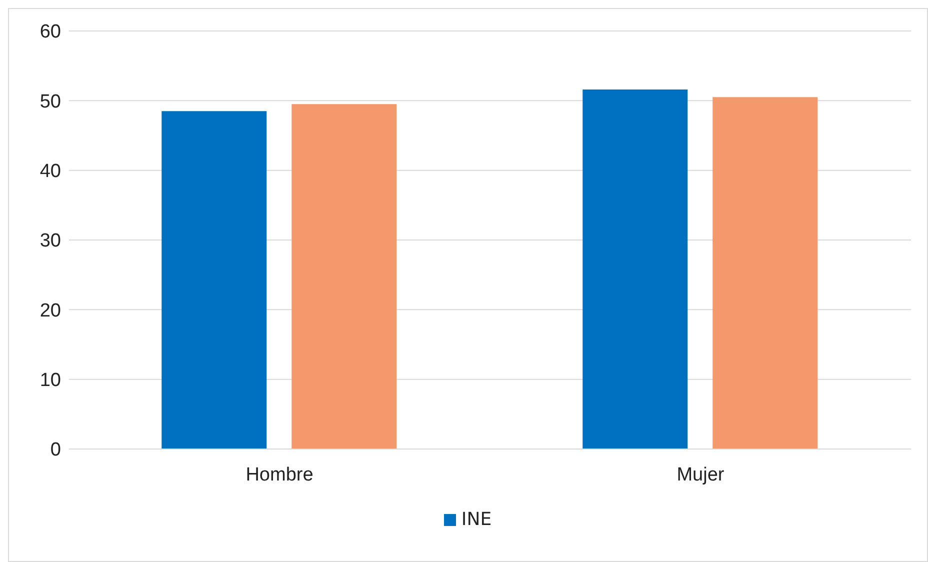 Image resolution: width=928 pixels, height=562 pixels. Describe the element at coordinates (700, 475) in the screenshot. I see `x-tick-label: Mujer` at that location.